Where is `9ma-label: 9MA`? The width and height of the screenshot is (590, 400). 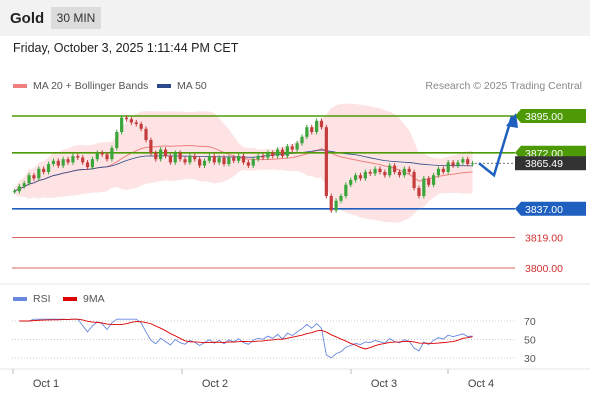
9ma-label: 9MA is located at coordinates (94, 299).